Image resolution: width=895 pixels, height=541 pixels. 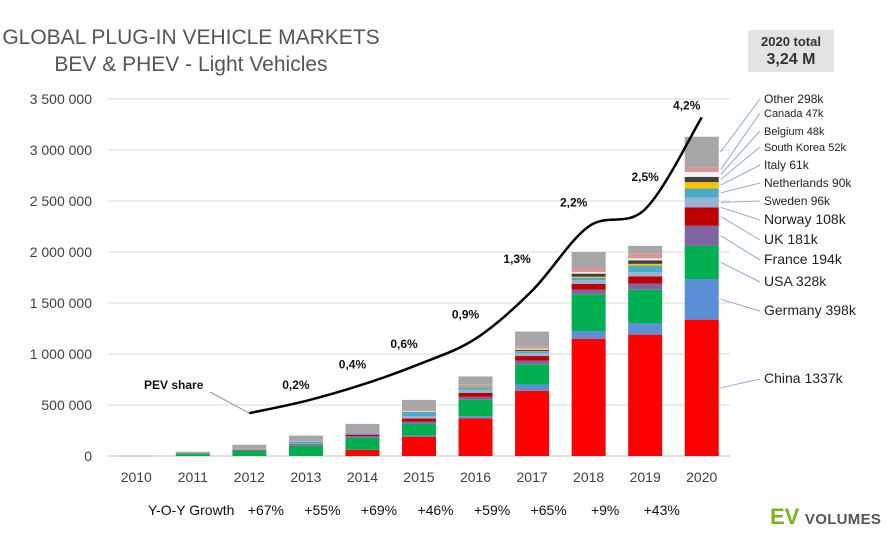 I want to click on growth-label: Y-O-Y Growth, so click(x=191, y=510).